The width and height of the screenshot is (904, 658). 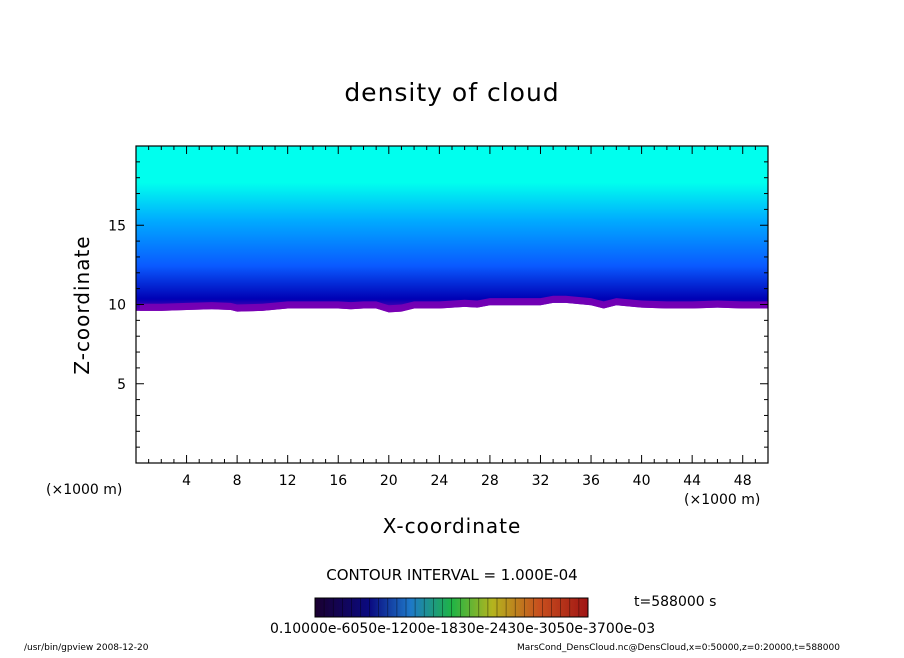 What do you see at coordinates (490, 481) in the screenshot?
I see `x-tick-label: 28` at bounding box center [490, 481].